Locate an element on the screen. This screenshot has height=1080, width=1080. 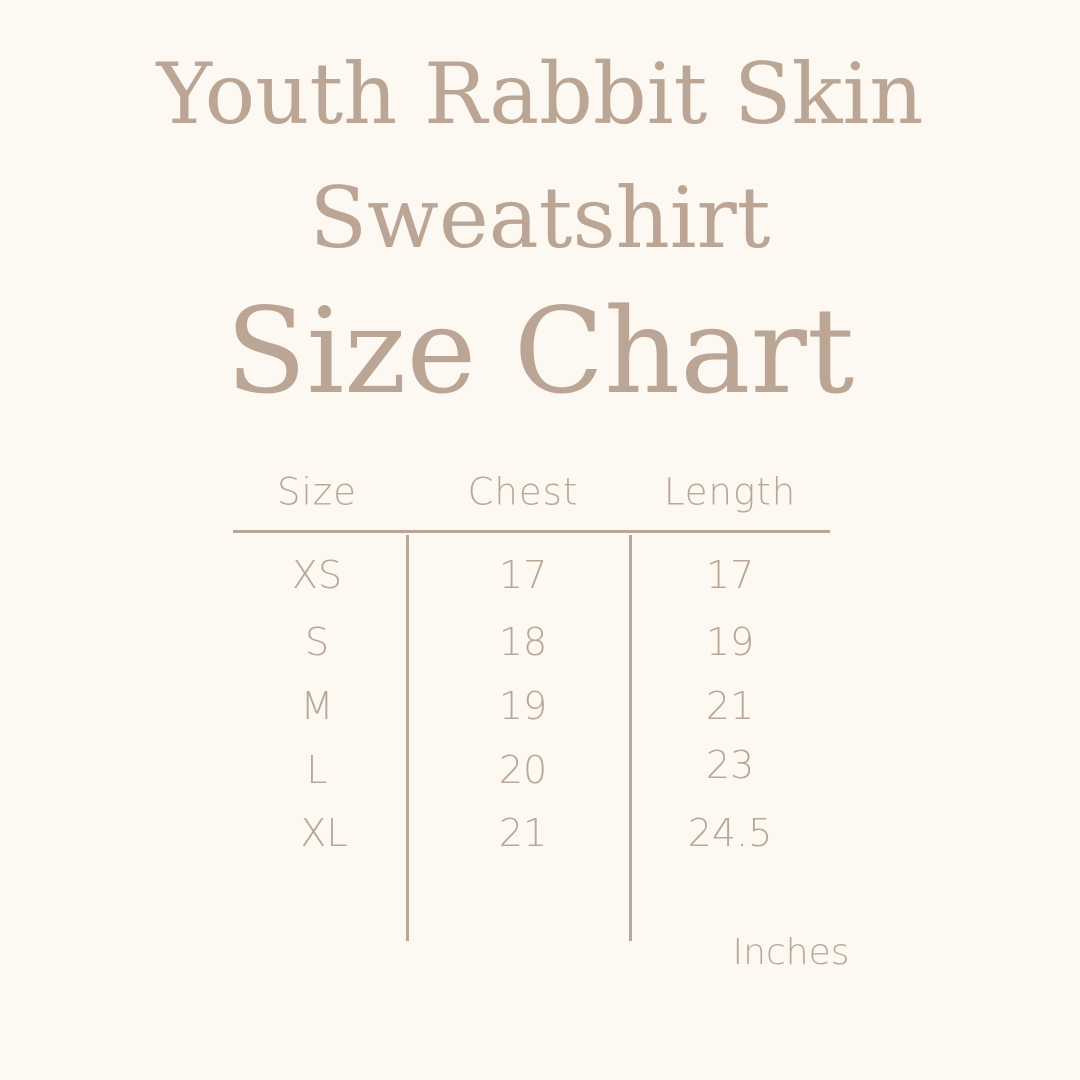
length-cell: 21 is located at coordinates (730, 706).